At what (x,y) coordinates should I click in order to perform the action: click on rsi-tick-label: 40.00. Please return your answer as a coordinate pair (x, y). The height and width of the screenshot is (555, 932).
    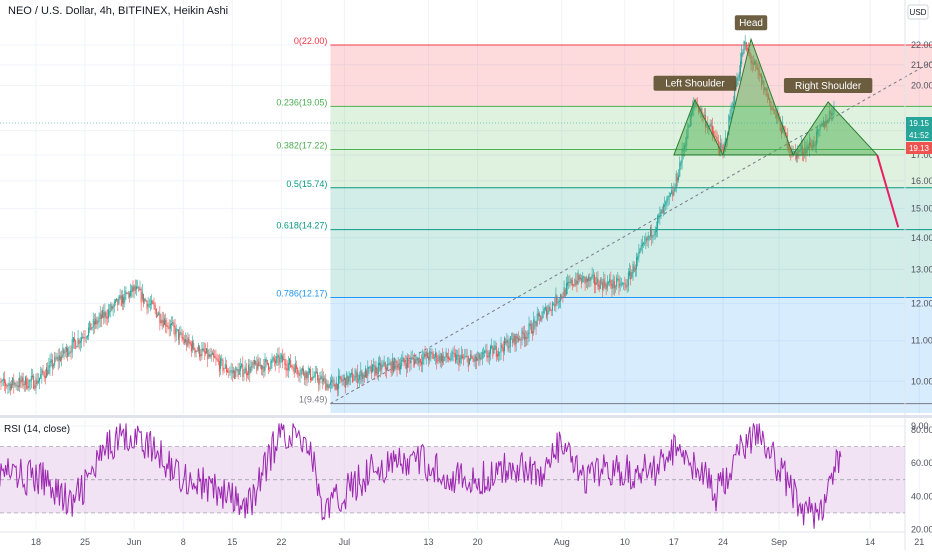
    Looking at the image, I should click on (921, 496).